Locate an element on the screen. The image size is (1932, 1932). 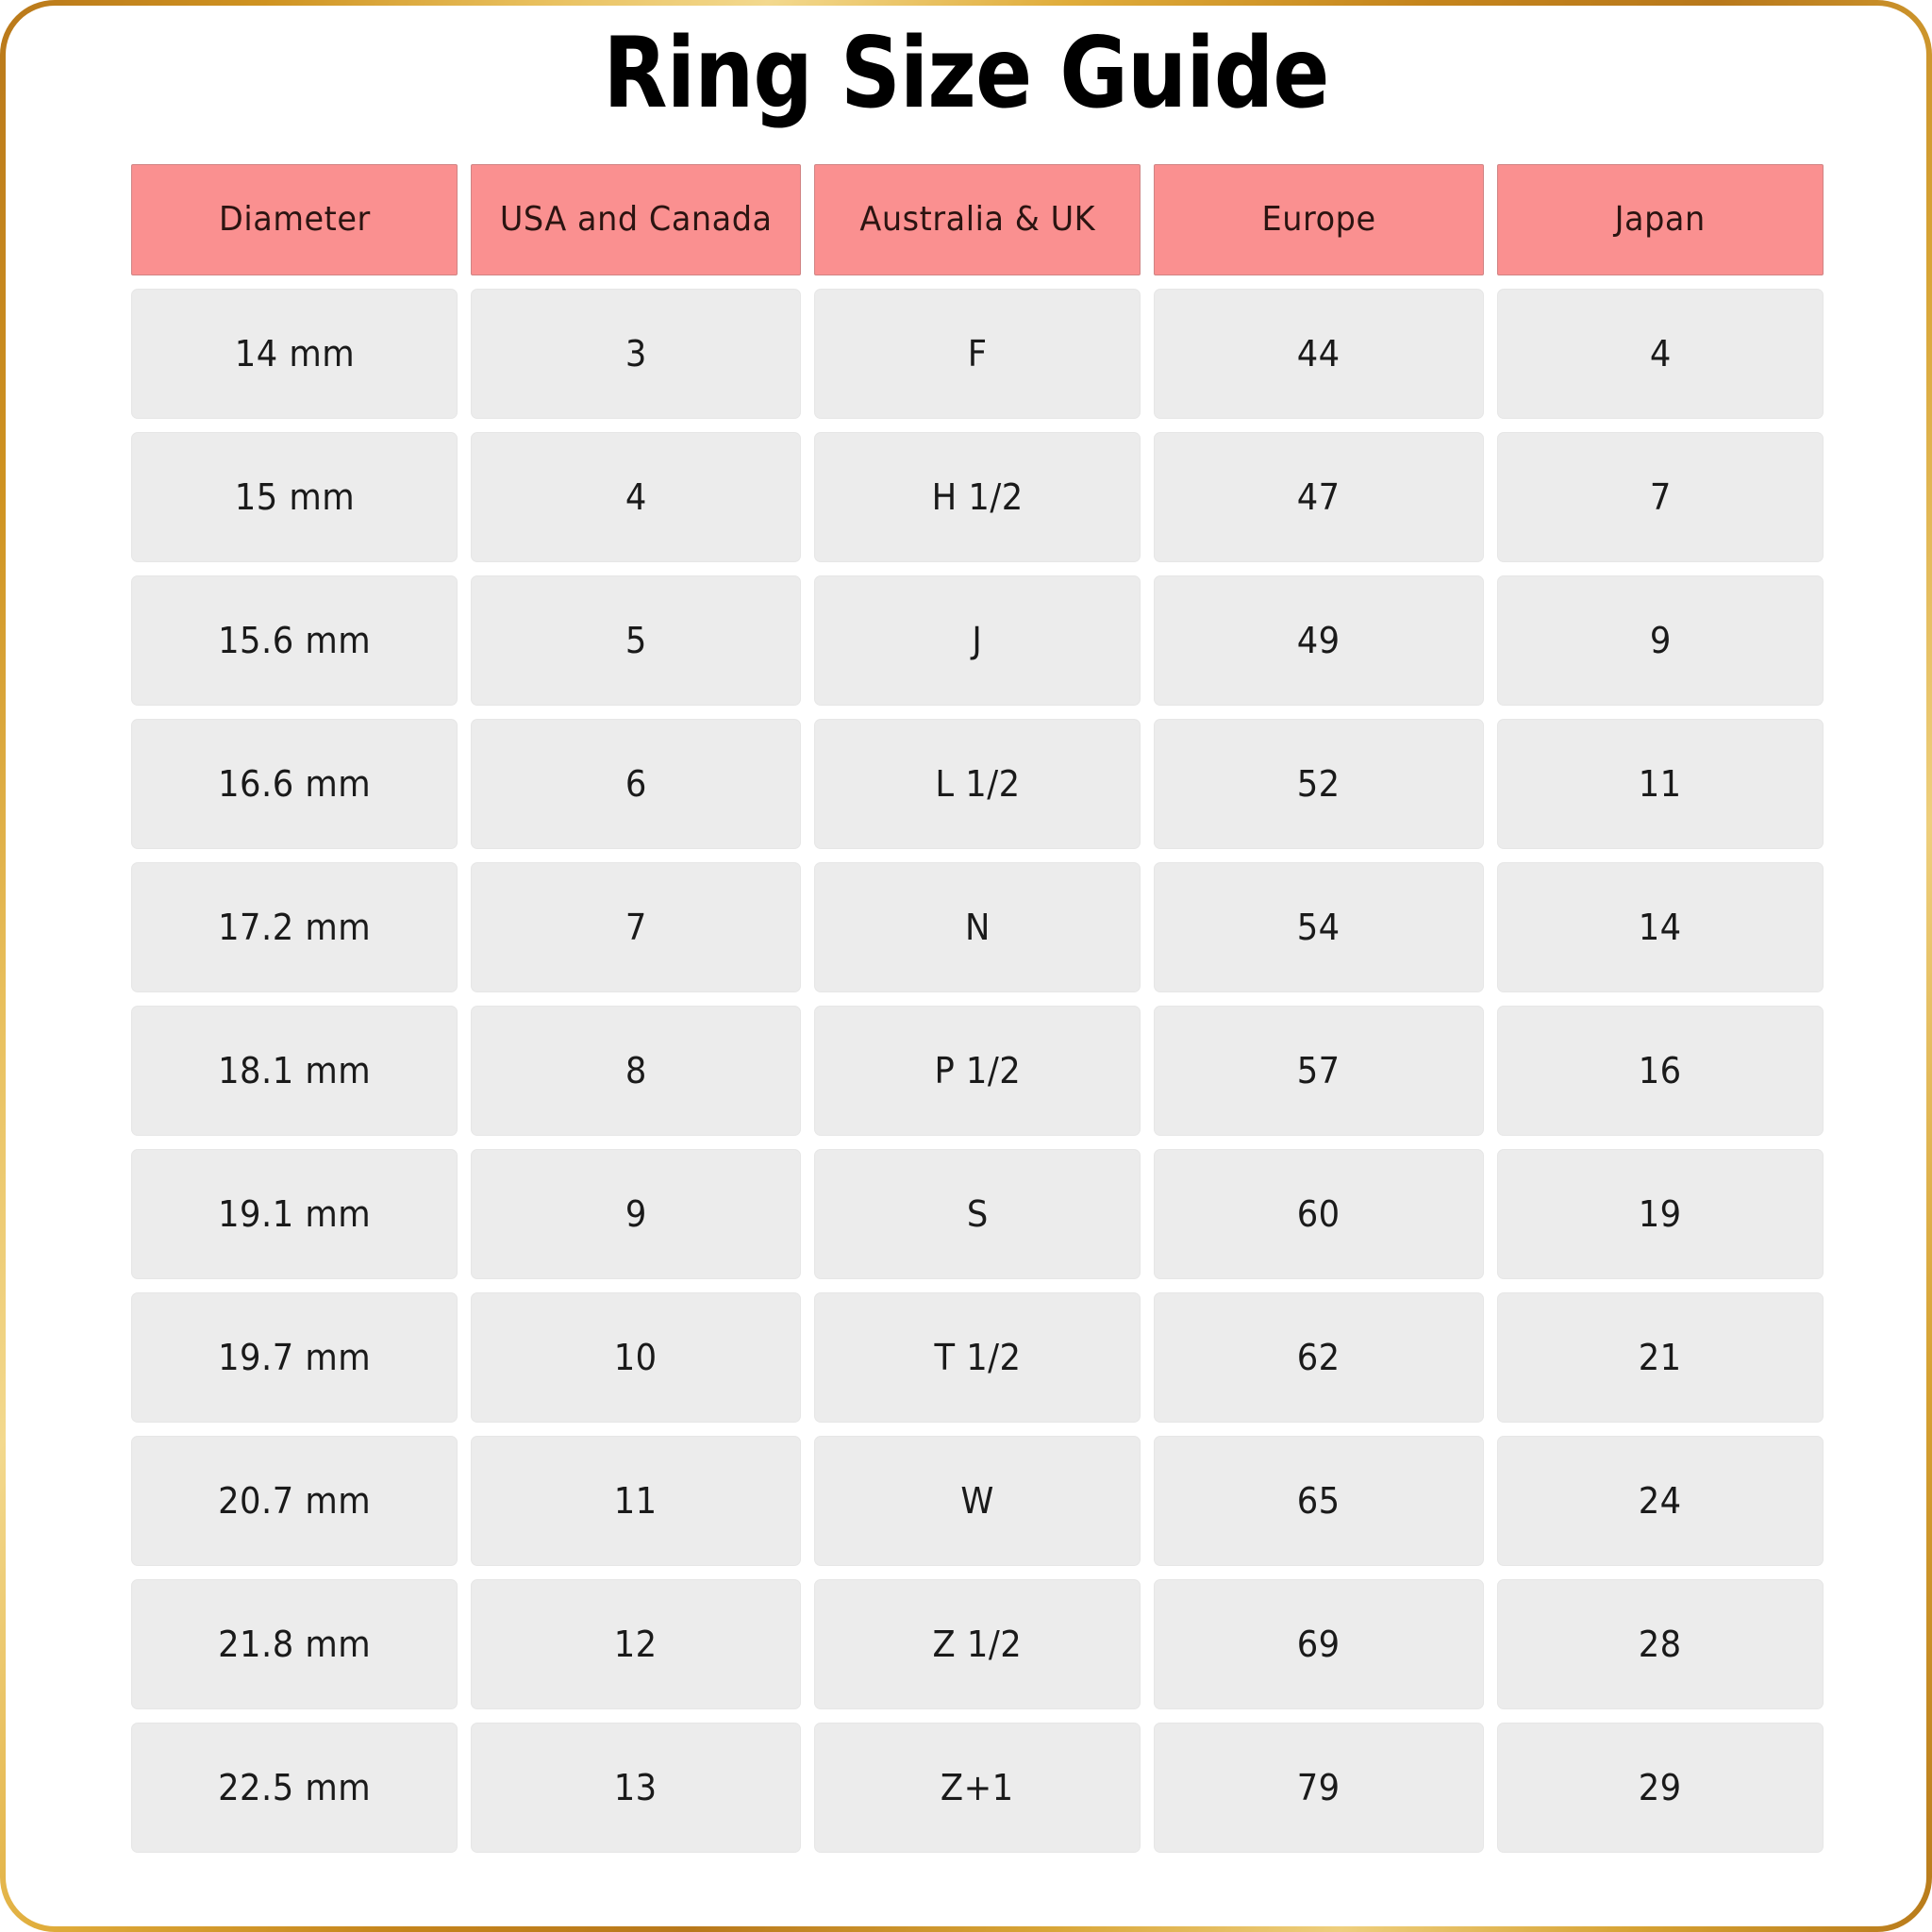
table-row: 19.7 mm 10 T 1/2 62 21 is located at coordinates (978, 1358).